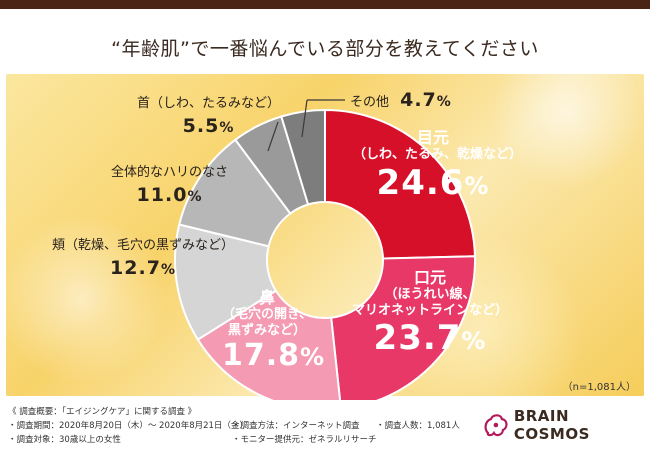 The height and width of the screenshot is (450, 650). I want to click on slice-sub-nose-1: （毛穴の開き、, so click(267, 315).